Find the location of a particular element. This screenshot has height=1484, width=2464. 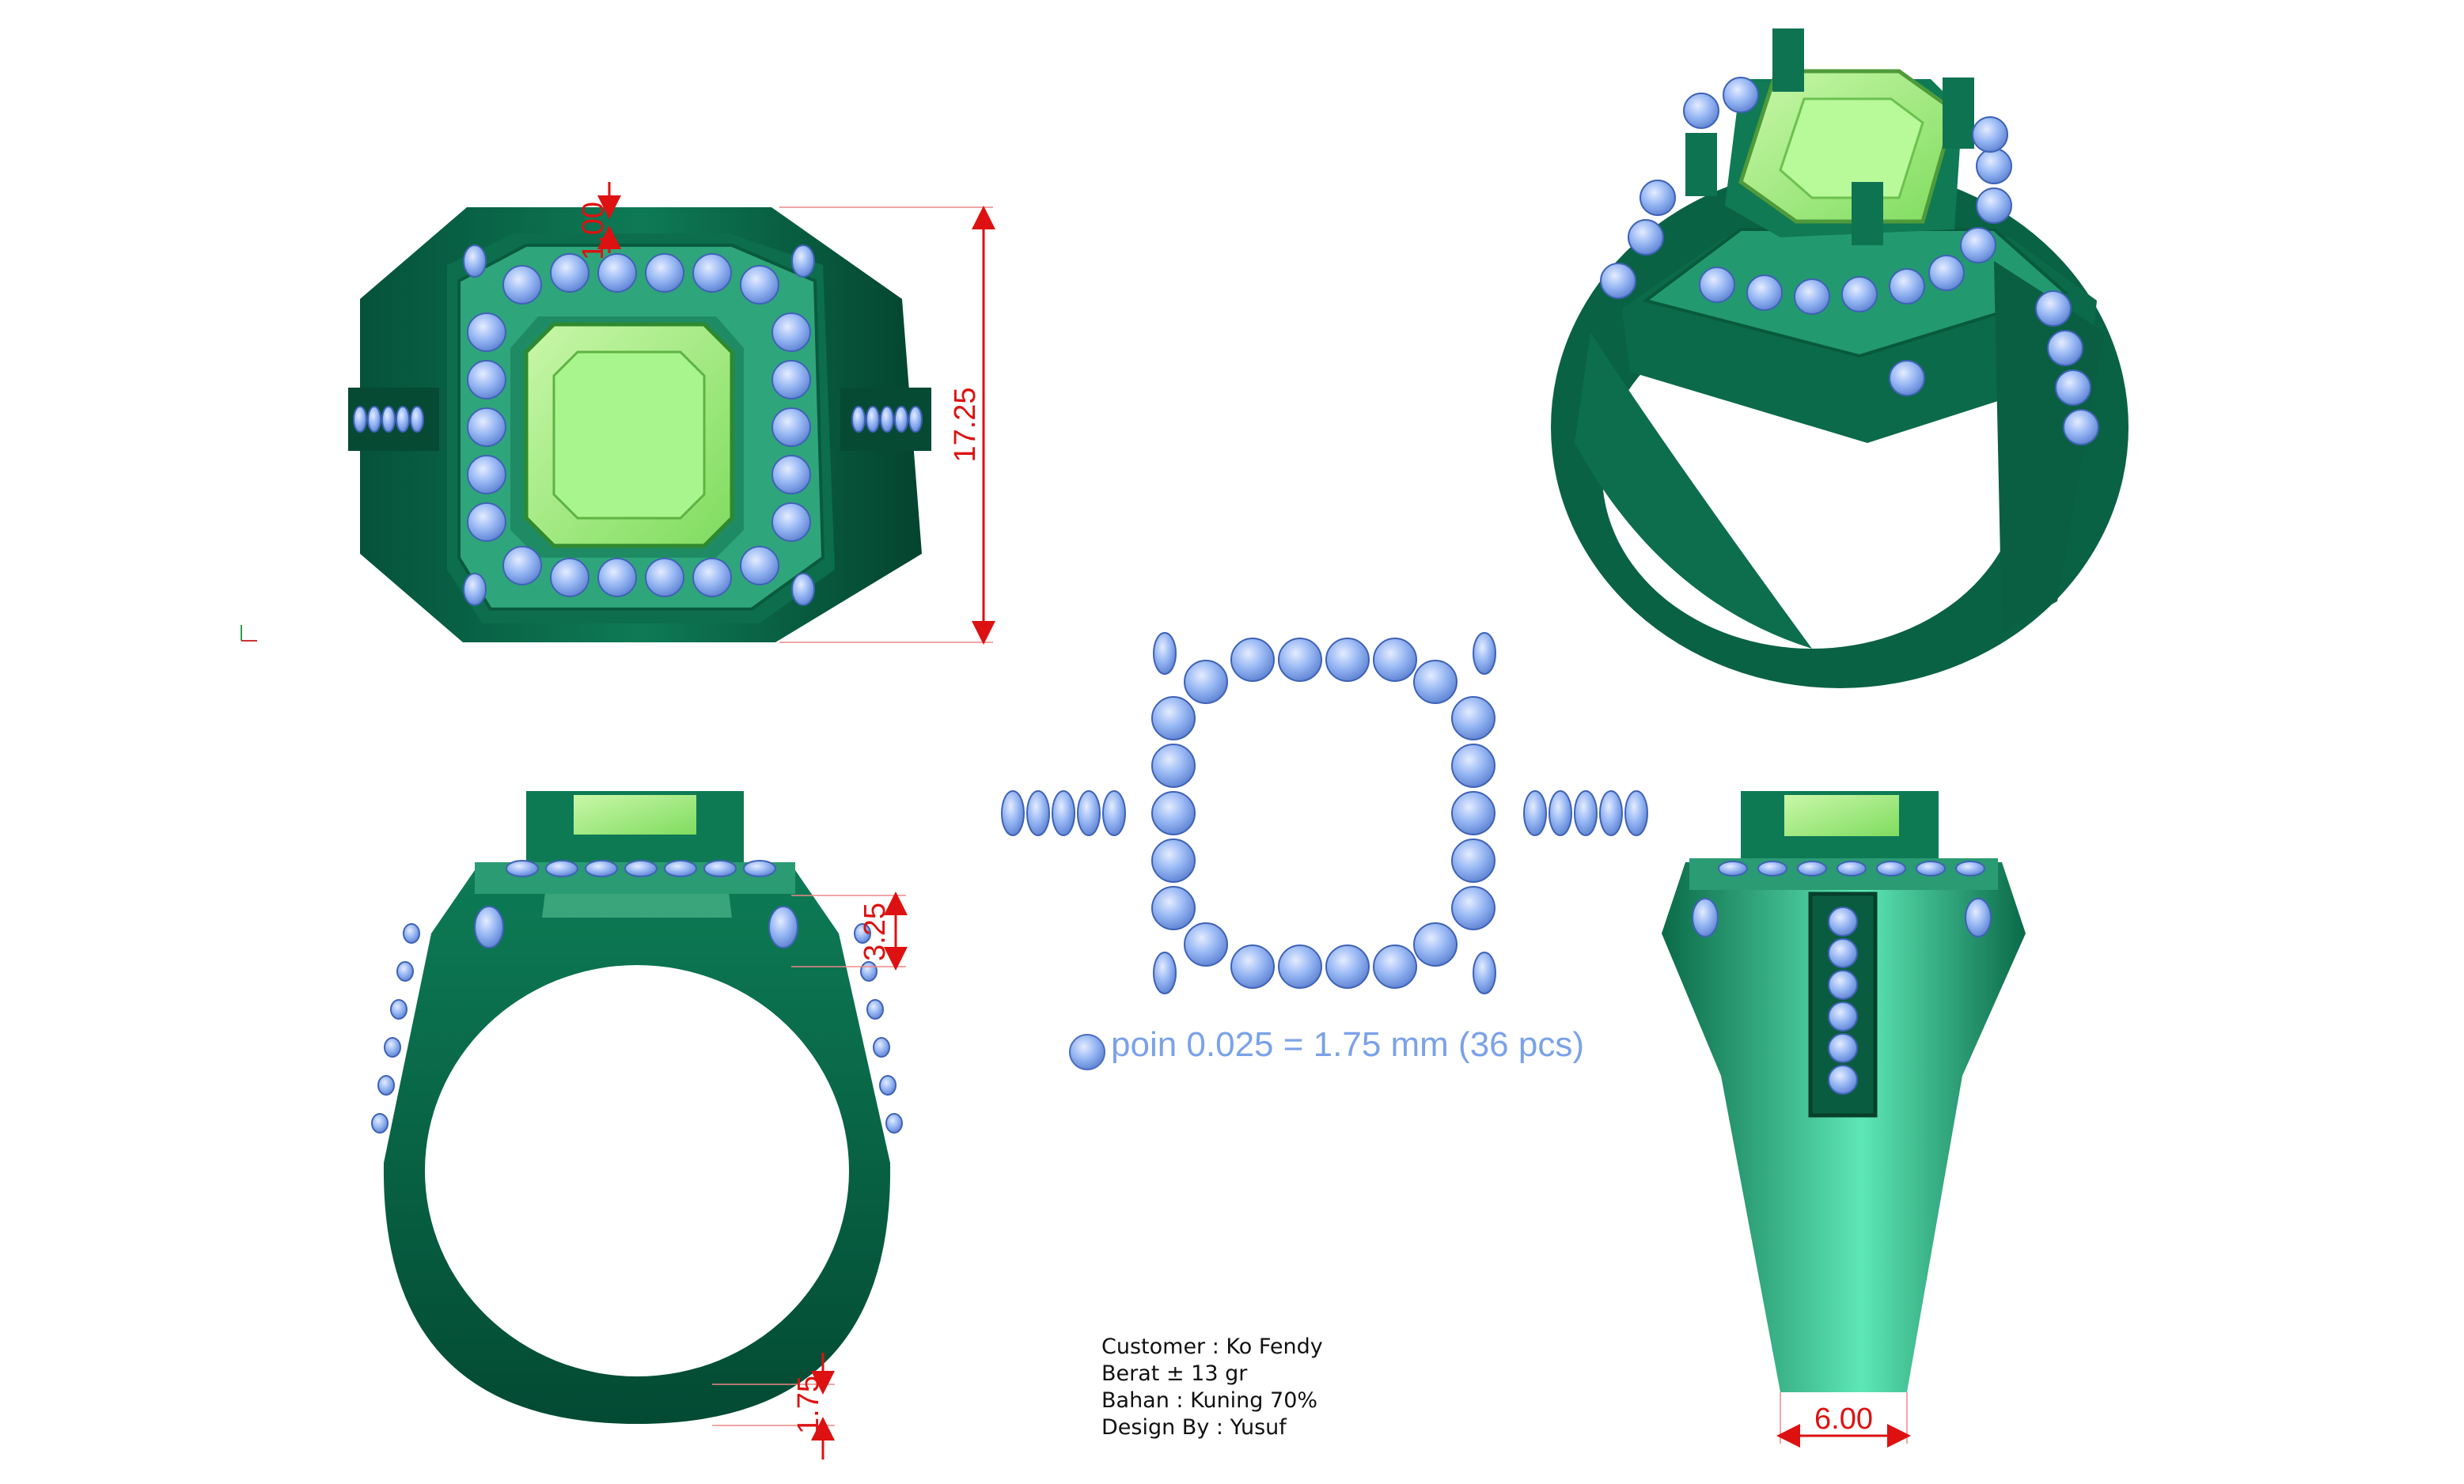

info-weight: Berat ± 13 gr is located at coordinates (1174, 1373).